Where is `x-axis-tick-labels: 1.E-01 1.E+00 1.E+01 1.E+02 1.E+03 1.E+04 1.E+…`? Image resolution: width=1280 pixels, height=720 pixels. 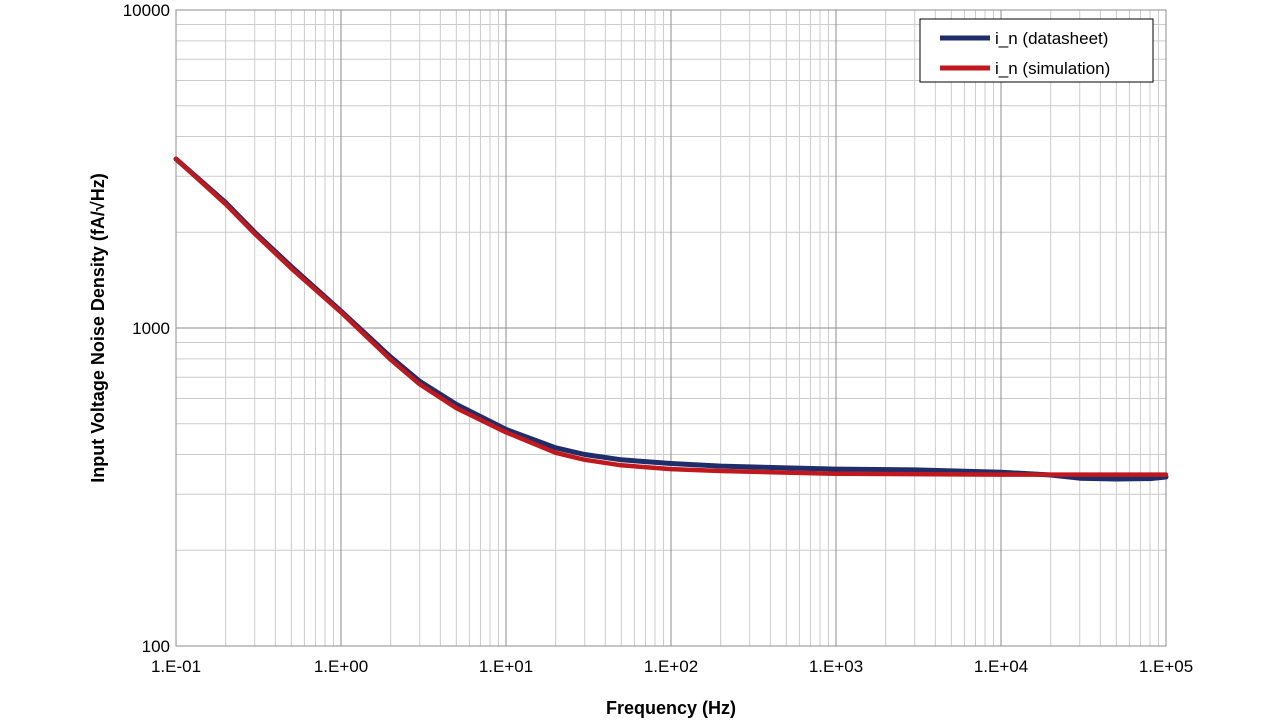
x-axis-tick-labels: 1.E-01 1.E+00 1.E+01 1.E+02 1.E+03 1.E+04 1.E+… is located at coordinates (672, 666).